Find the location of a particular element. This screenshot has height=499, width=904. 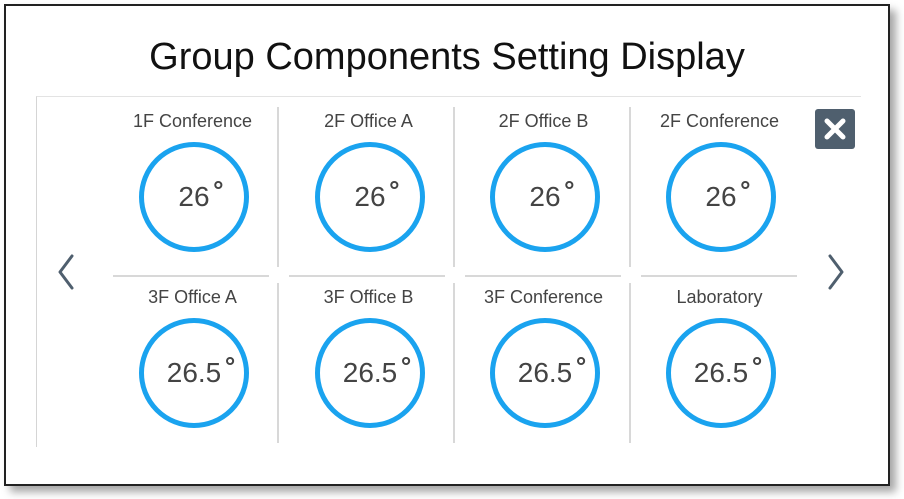

zone-name: 2F Office A is located at coordinates (368, 121).